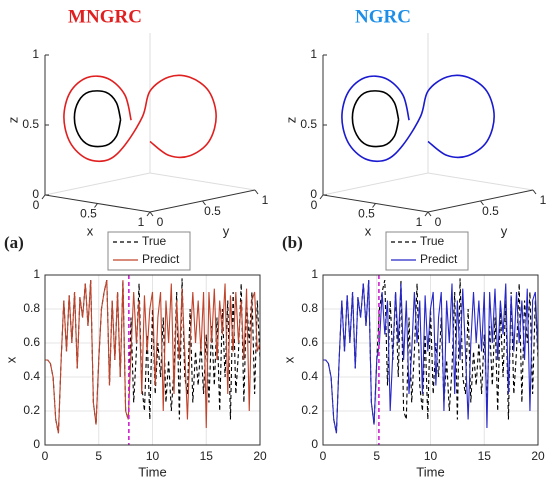 The image size is (550, 489). What do you see at coordinates (292, 242) in the screenshot?
I see `panel-label: (b)` at bounding box center [292, 242].